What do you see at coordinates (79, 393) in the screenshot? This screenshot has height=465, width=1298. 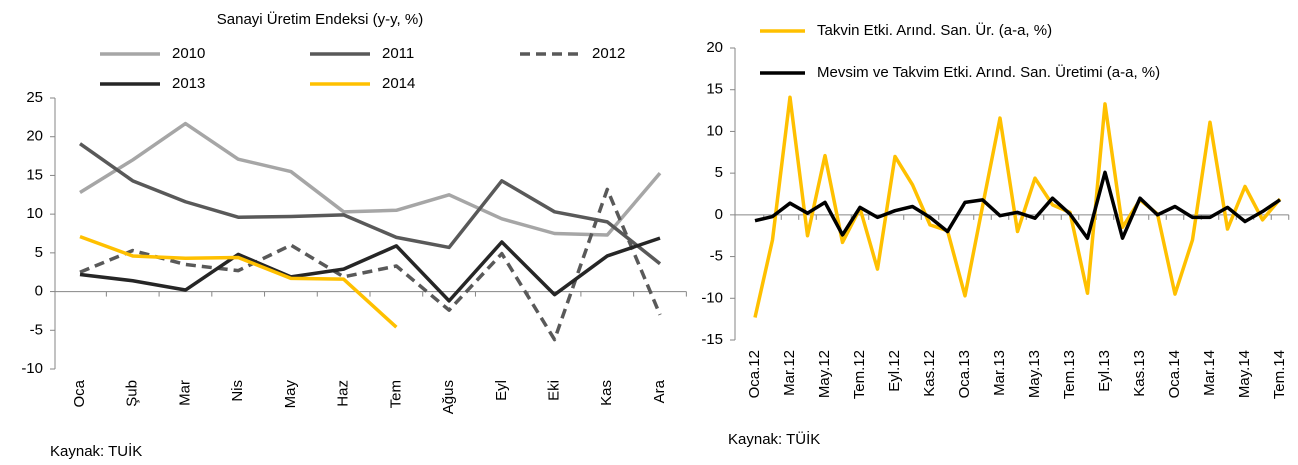 I see `x-tick-label: Oca` at bounding box center [79, 393].